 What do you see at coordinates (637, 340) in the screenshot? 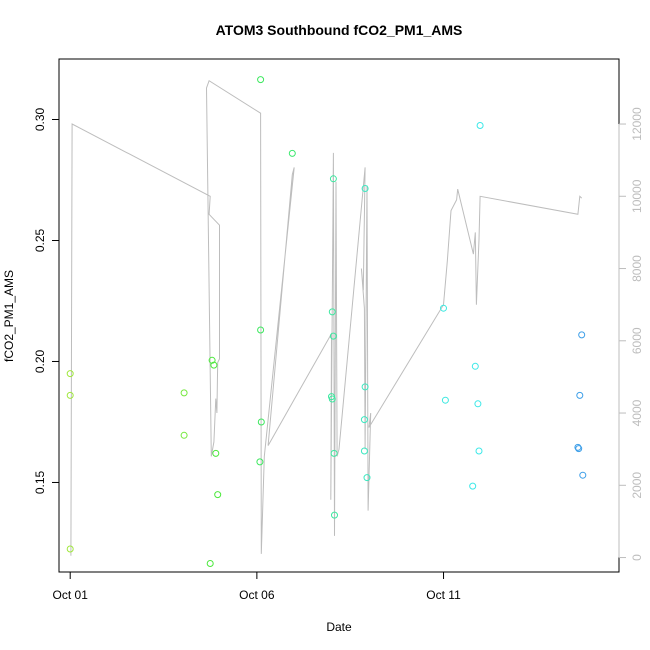
I see `y2-tick-label: 6000` at bounding box center [637, 340].